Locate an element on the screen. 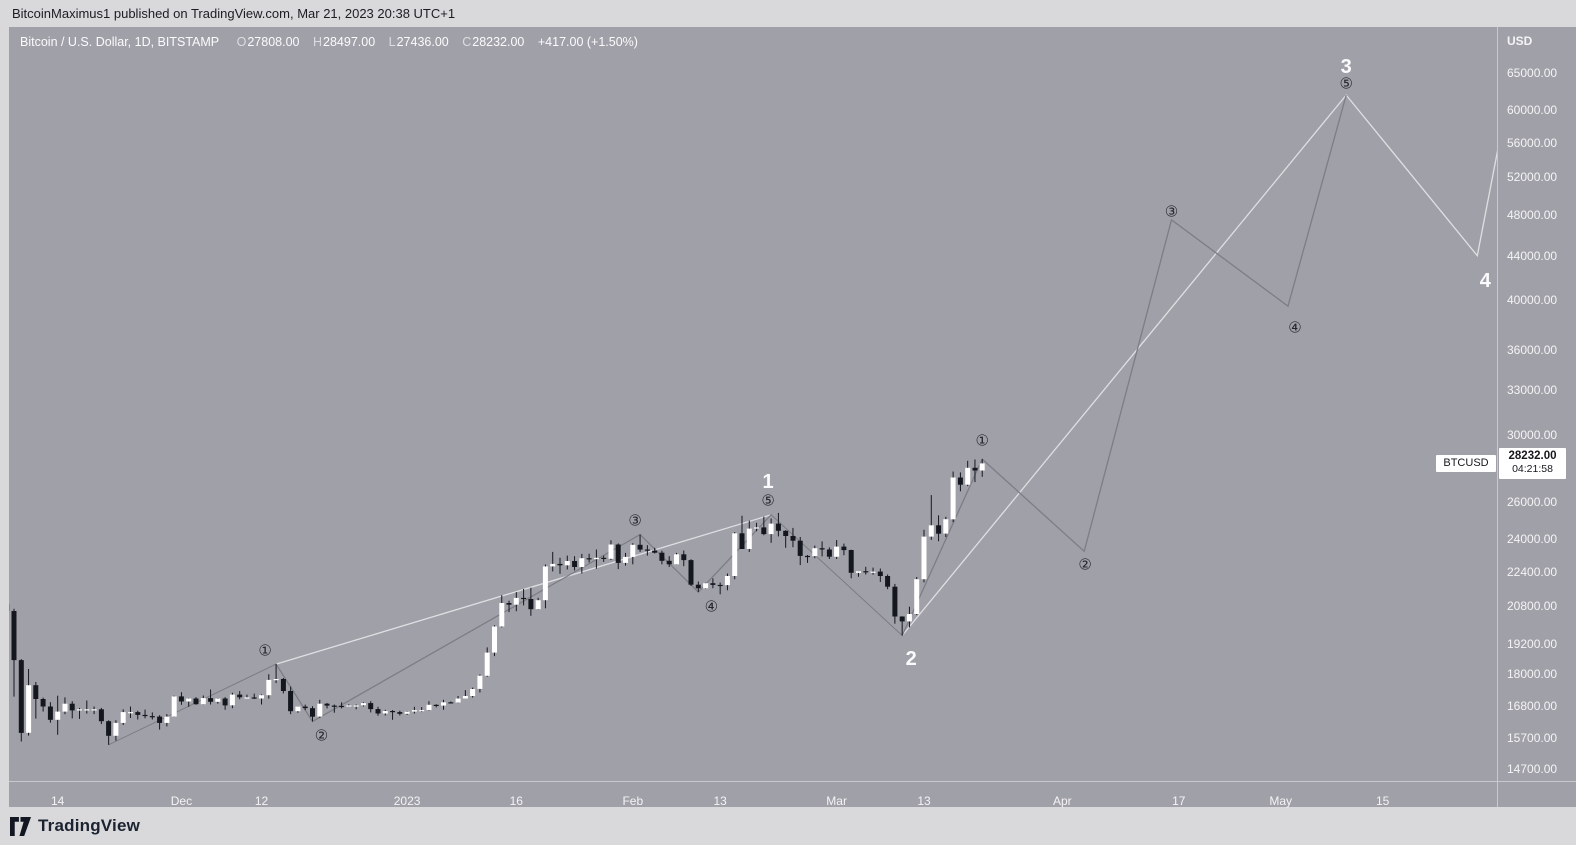  ohlc-open-label: O is located at coordinates (241, 42).